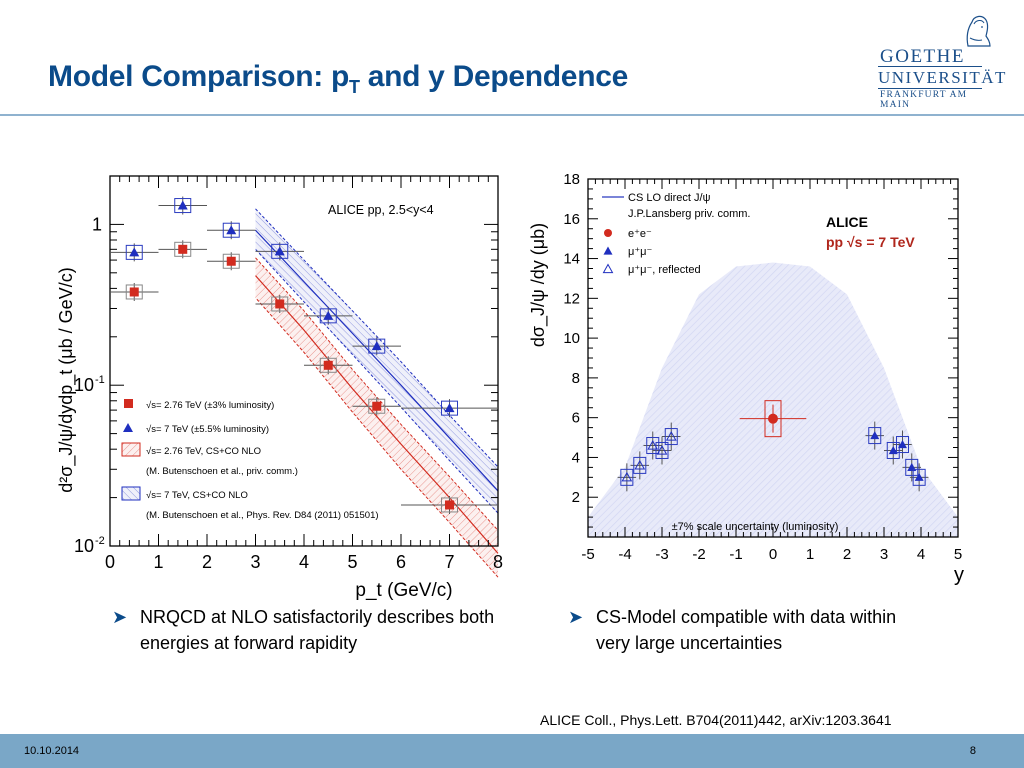  Describe the element at coordinates (66, 379) in the screenshot. I see `y-axis-label: d²σ_J/ψ/dydp_t (μb / GeV/c)` at that location.